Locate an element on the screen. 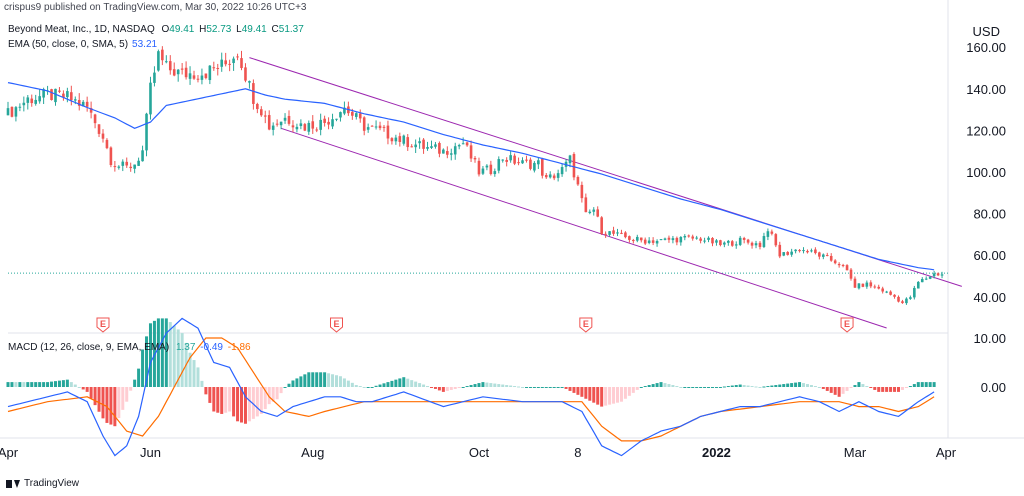  ohlc-low-label: L is located at coordinates (239, 29).